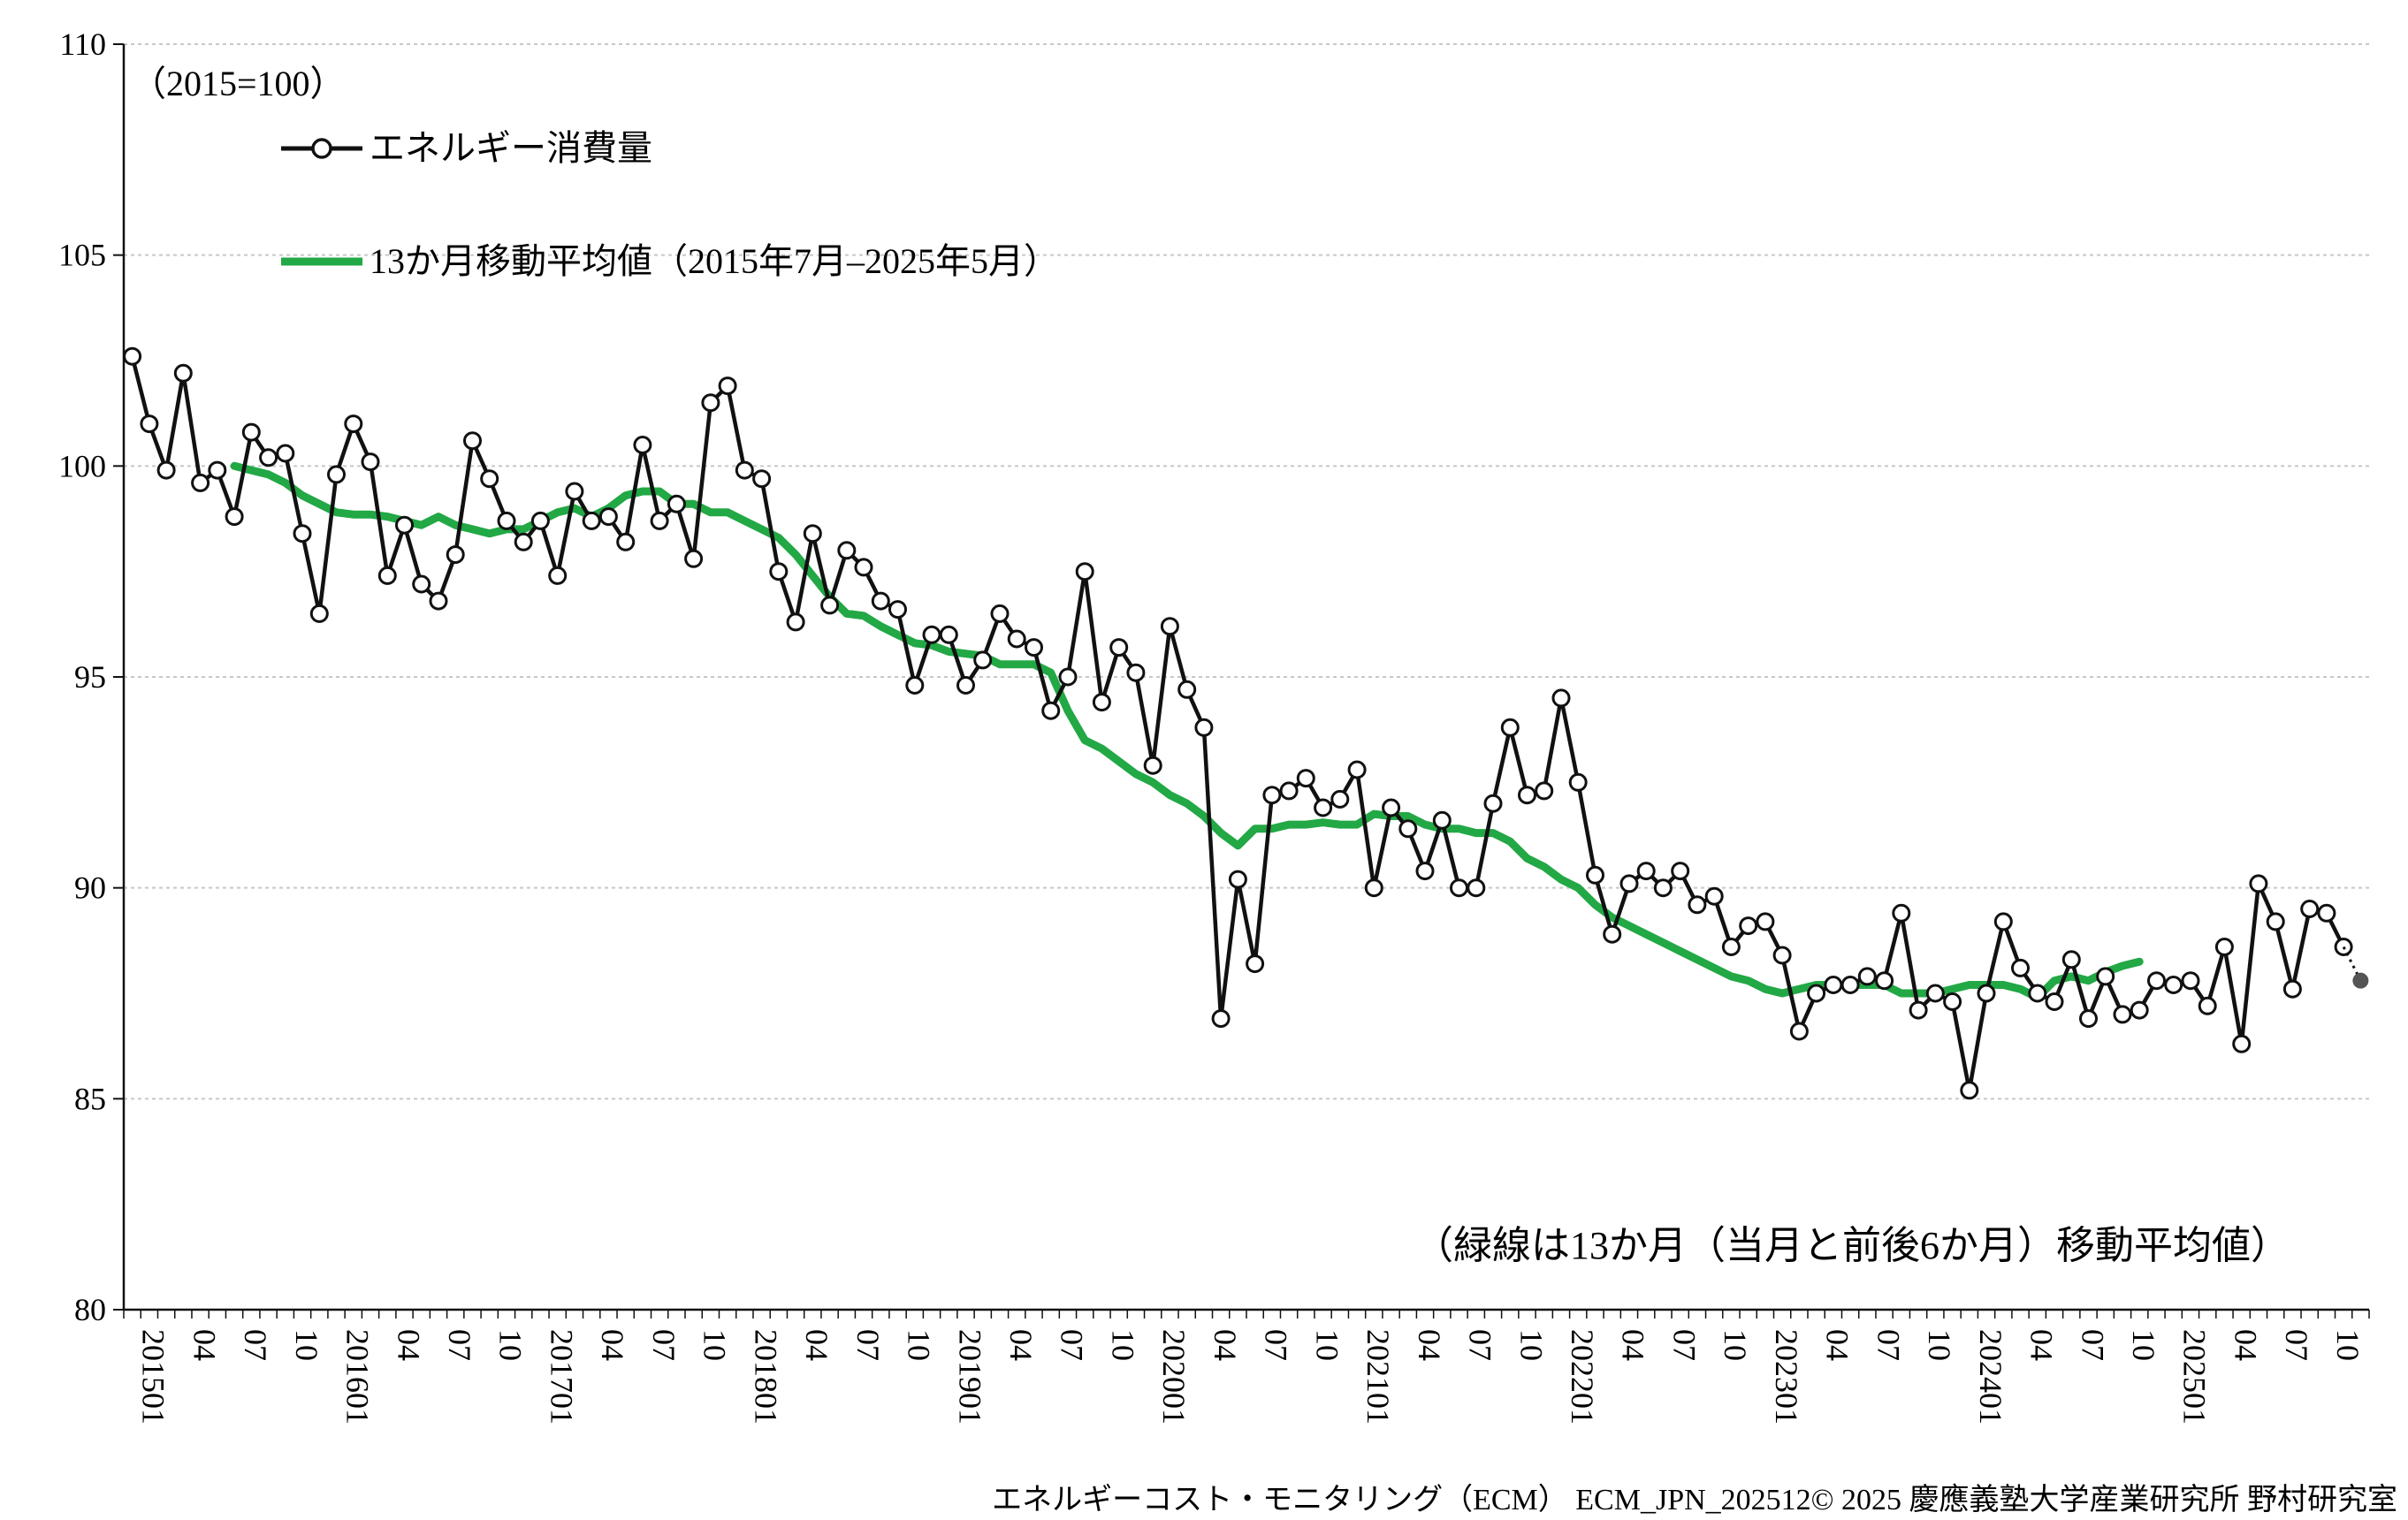  What do you see at coordinates (1852, 1245) in the screenshot?
I see `chart-note: （緑線は13か月（当月と前後6か月）移動平均値）` at bounding box center [1852, 1245].